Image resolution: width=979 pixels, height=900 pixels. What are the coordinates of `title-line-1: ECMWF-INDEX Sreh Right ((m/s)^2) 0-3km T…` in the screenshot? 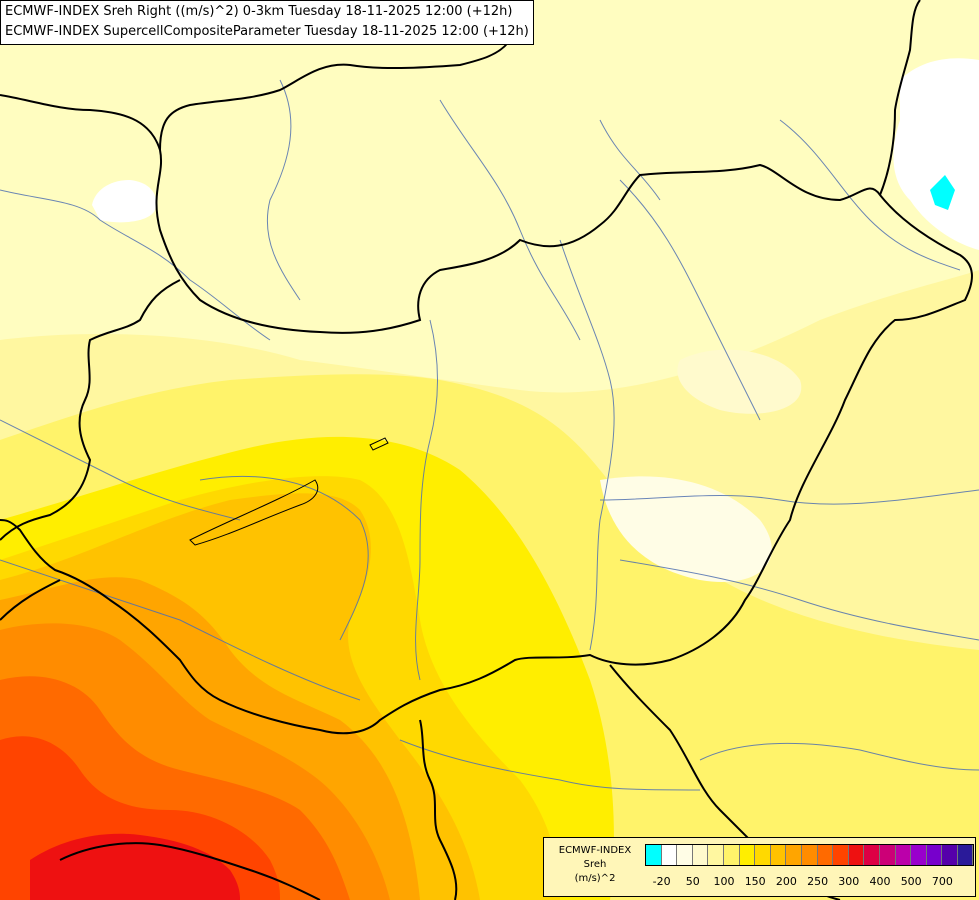 It's located at (259, 11).